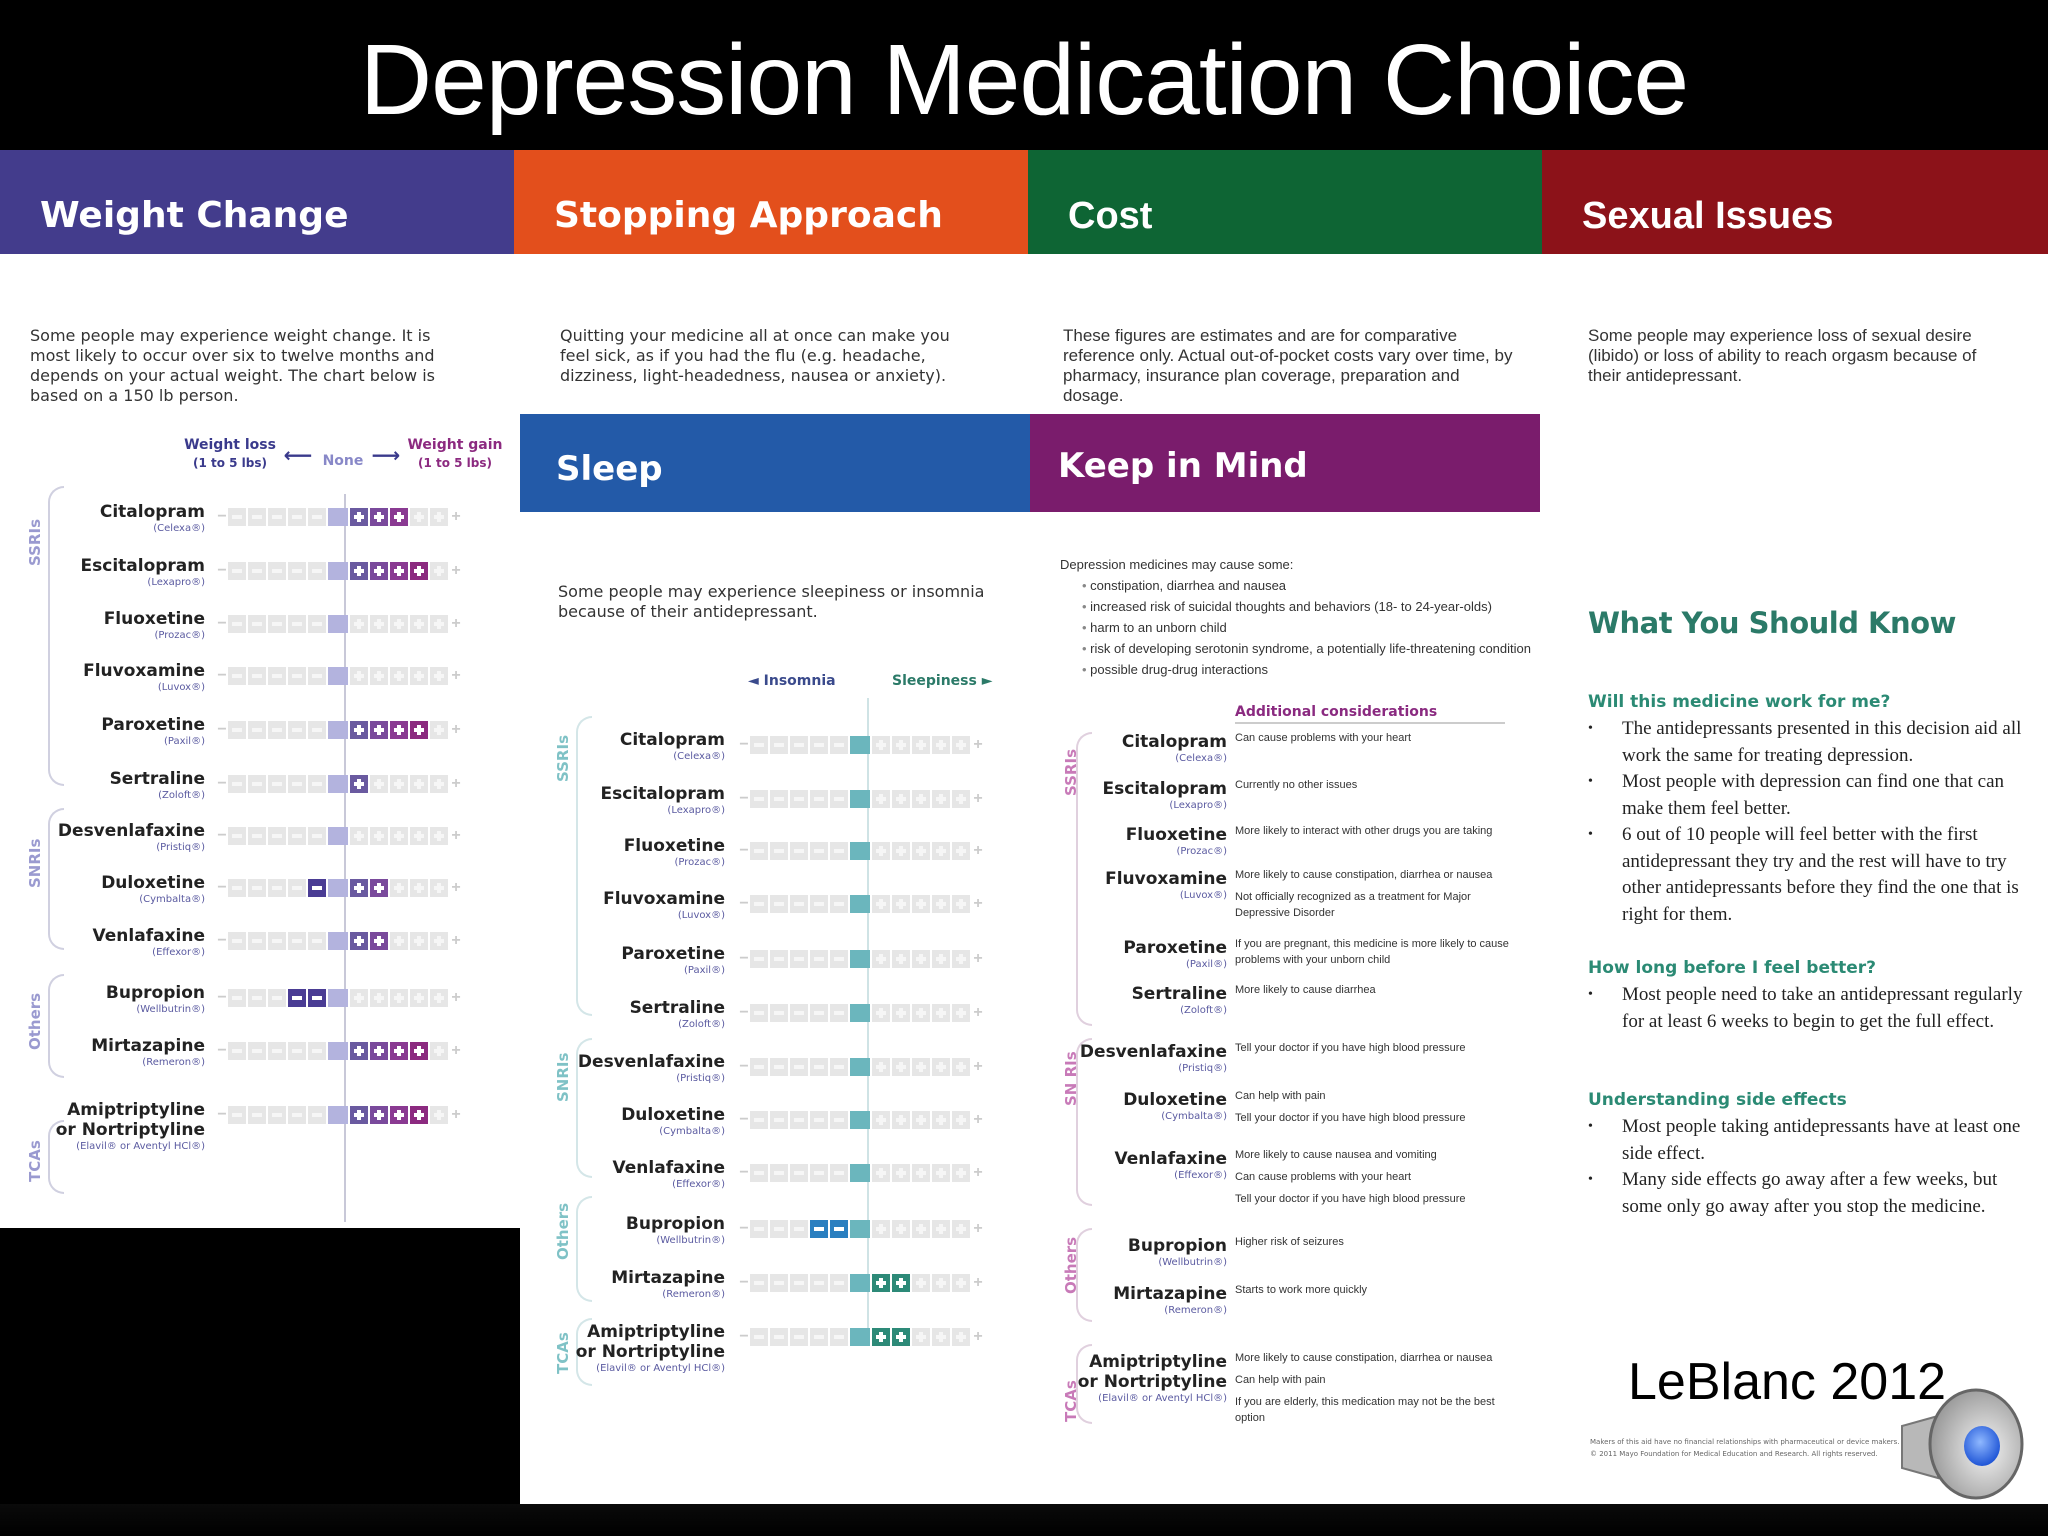  Describe the element at coordinates (1739, 702) in the screenshot. I see `question-heading: Will this medicine work for me?` at that location.